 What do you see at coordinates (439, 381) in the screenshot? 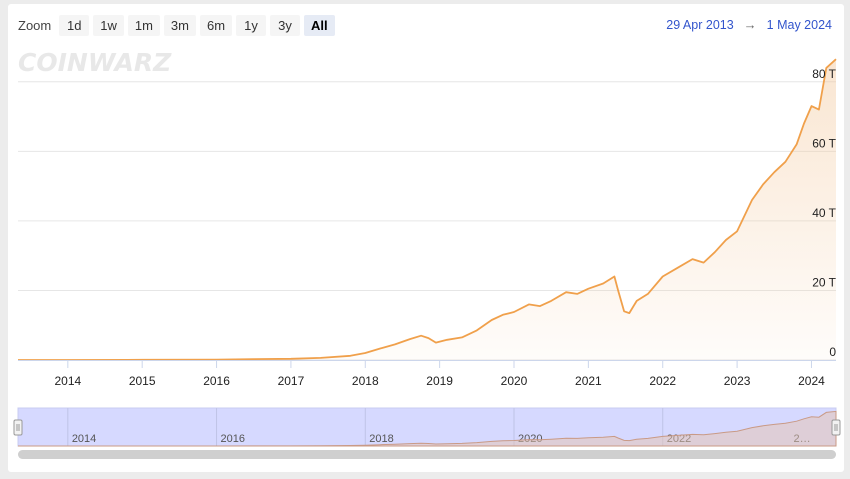
I see `x-tick-label: 2019` at bounding box center [439, 381].